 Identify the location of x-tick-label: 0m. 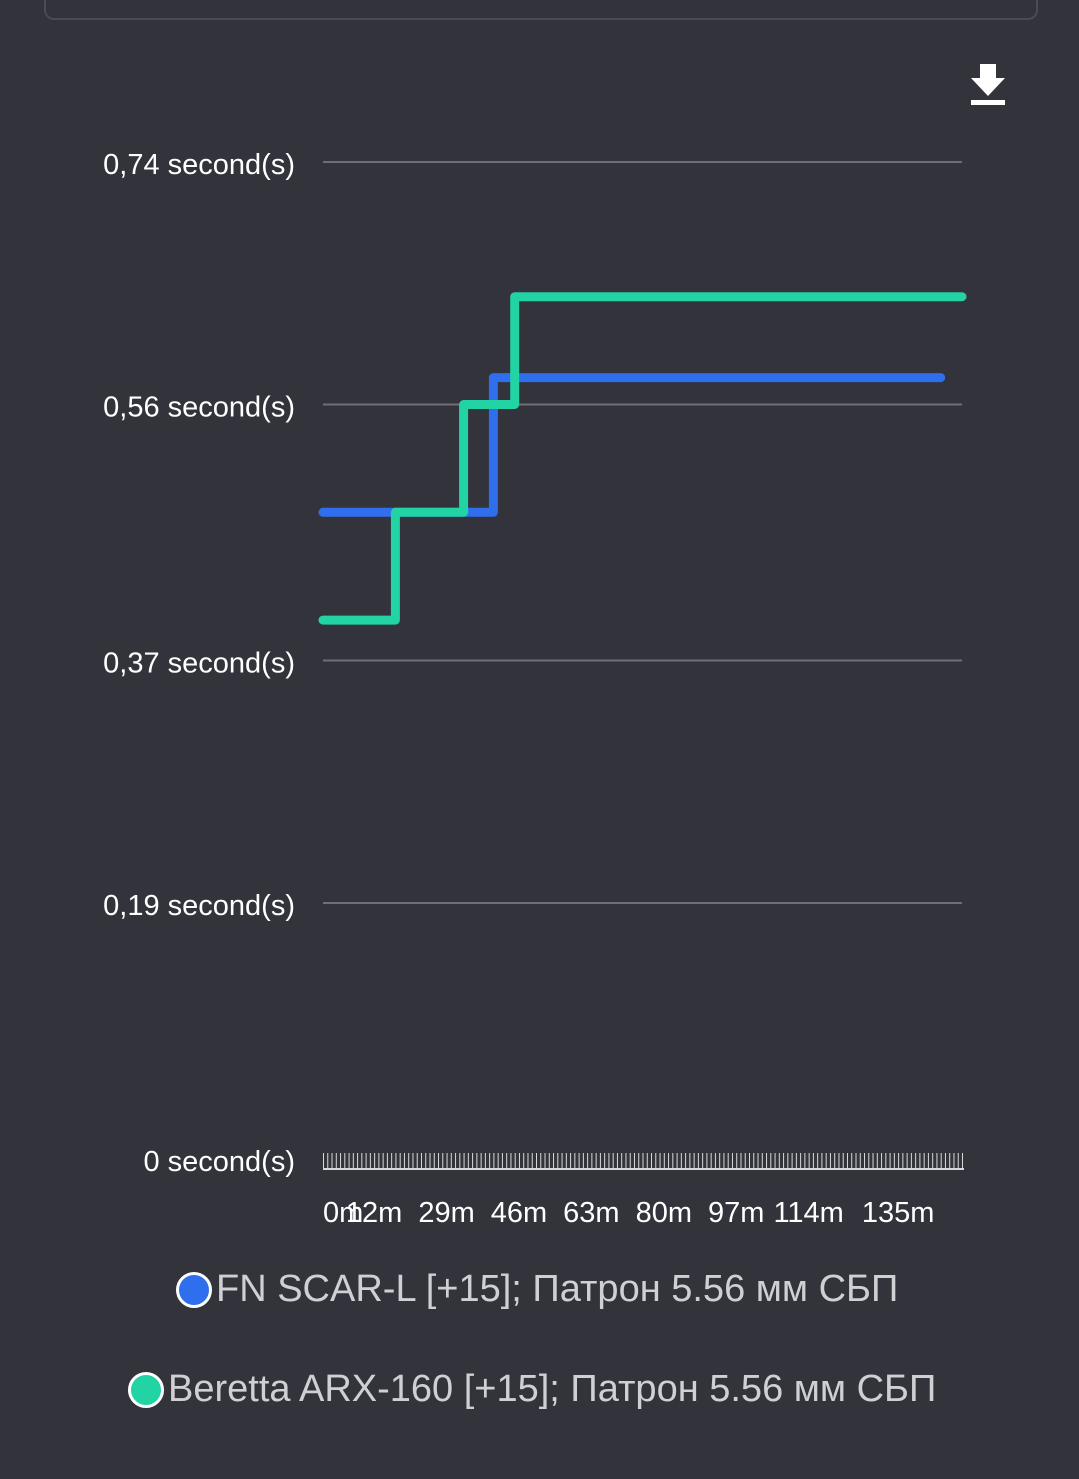
(343, 1213).